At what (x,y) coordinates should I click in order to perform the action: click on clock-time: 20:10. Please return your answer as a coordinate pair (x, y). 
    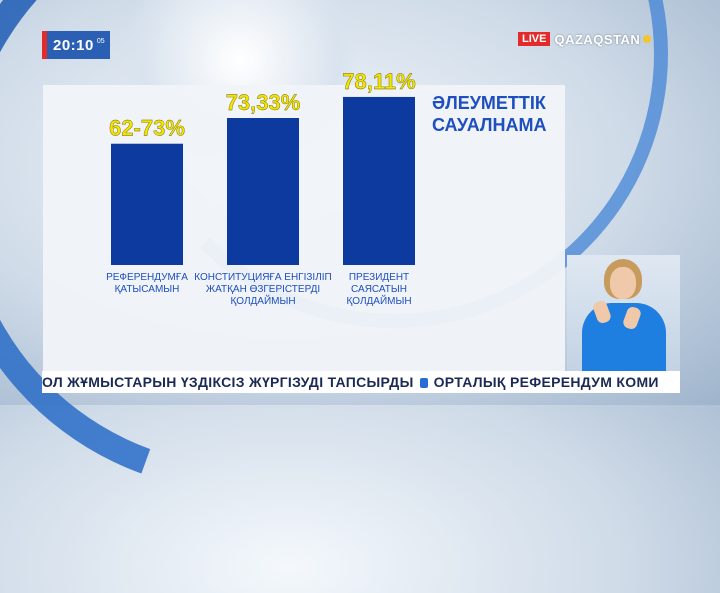
    Looking at the image, I should click on (73, 45).